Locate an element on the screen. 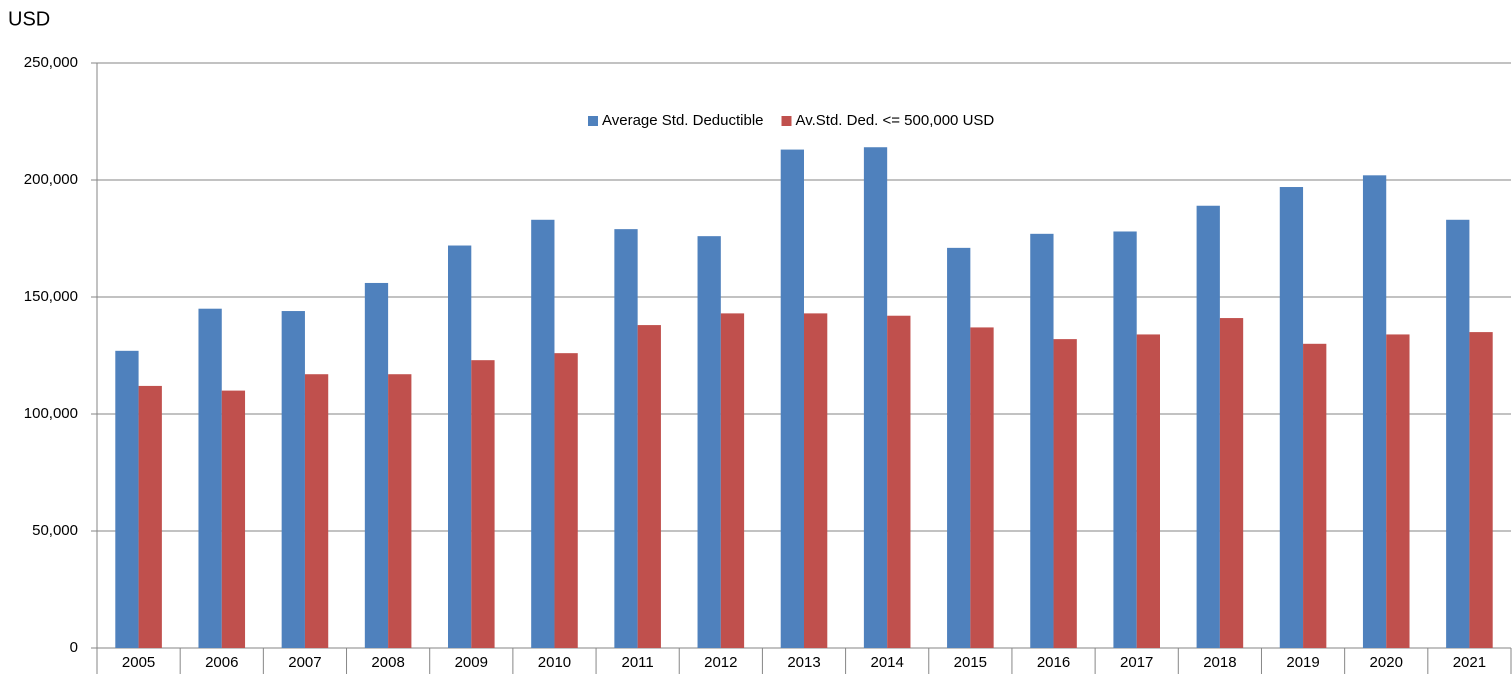 The width and height of the screenshot is (1512, 674). x-tick-label: 2021 is located at coordinates (1469, 662).